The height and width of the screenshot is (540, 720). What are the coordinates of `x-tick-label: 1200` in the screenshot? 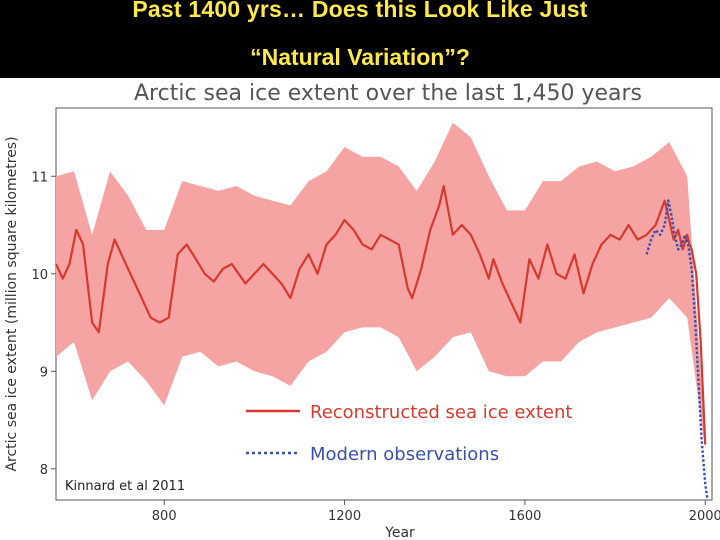 It's located at (344, 516).